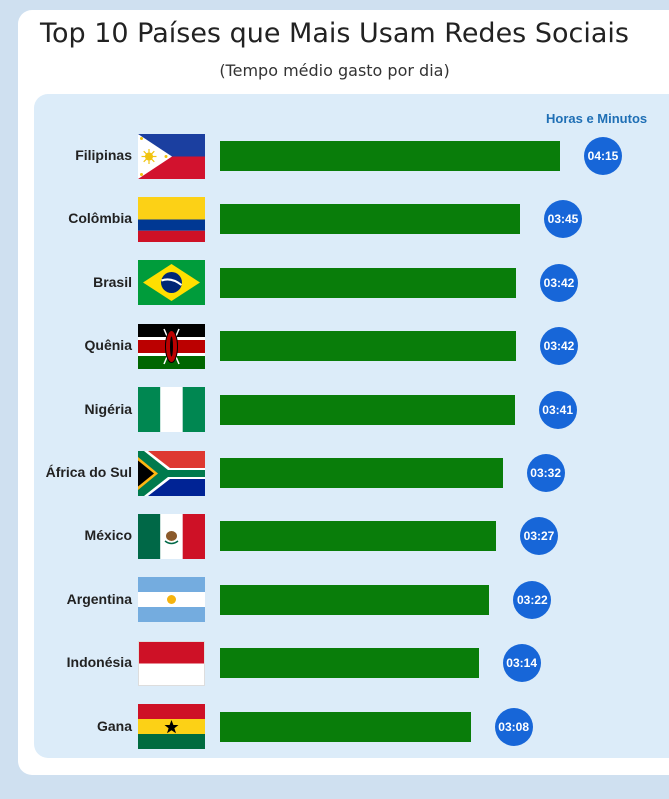 The image size is (669, 799). What do you see at coordinates (513, 726) in the screenshot?
I see `value-badge-gana: 03:08` at bounding box center [513, 726].